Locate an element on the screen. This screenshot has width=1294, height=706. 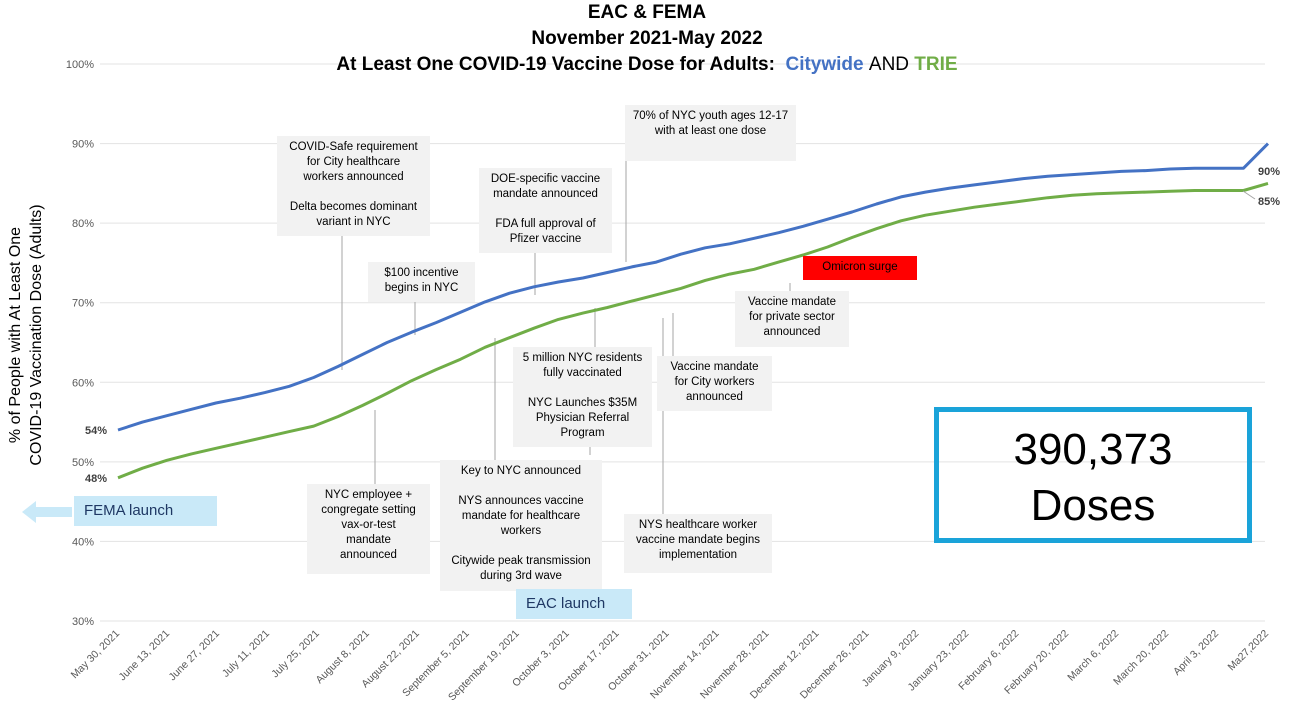
y-tick-label: 30% is located at coordinates (83, 622).